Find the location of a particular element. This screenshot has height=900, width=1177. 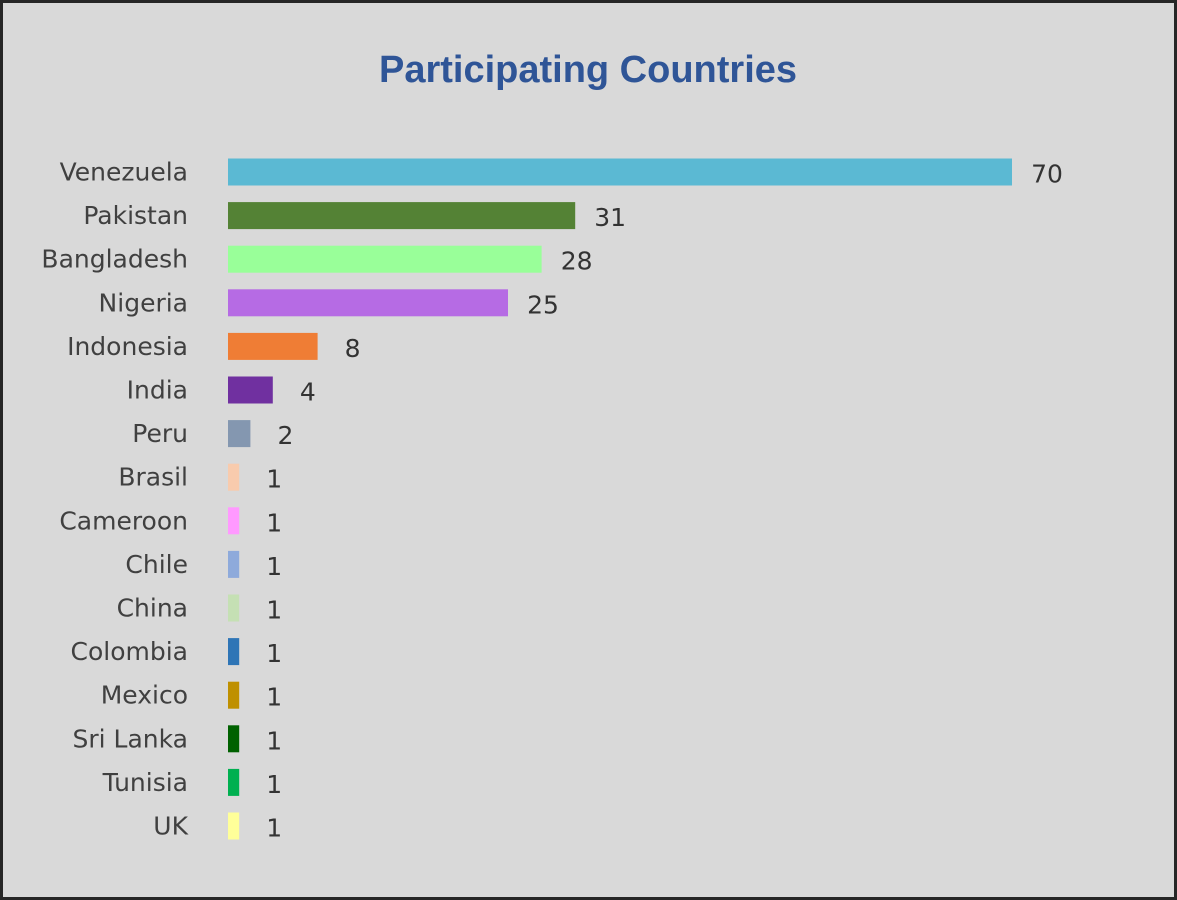

data-label: 70 is located at coordinates (1047, 174).